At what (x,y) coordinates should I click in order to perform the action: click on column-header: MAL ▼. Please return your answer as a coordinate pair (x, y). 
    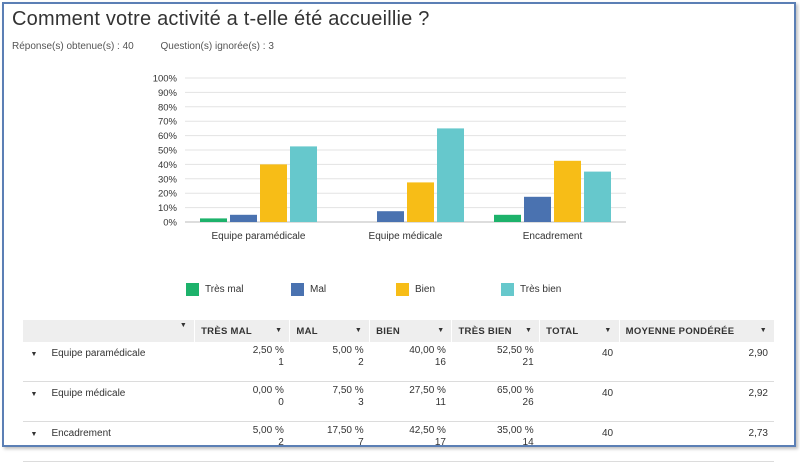
    Looking at the image, I should click on (329, 331).